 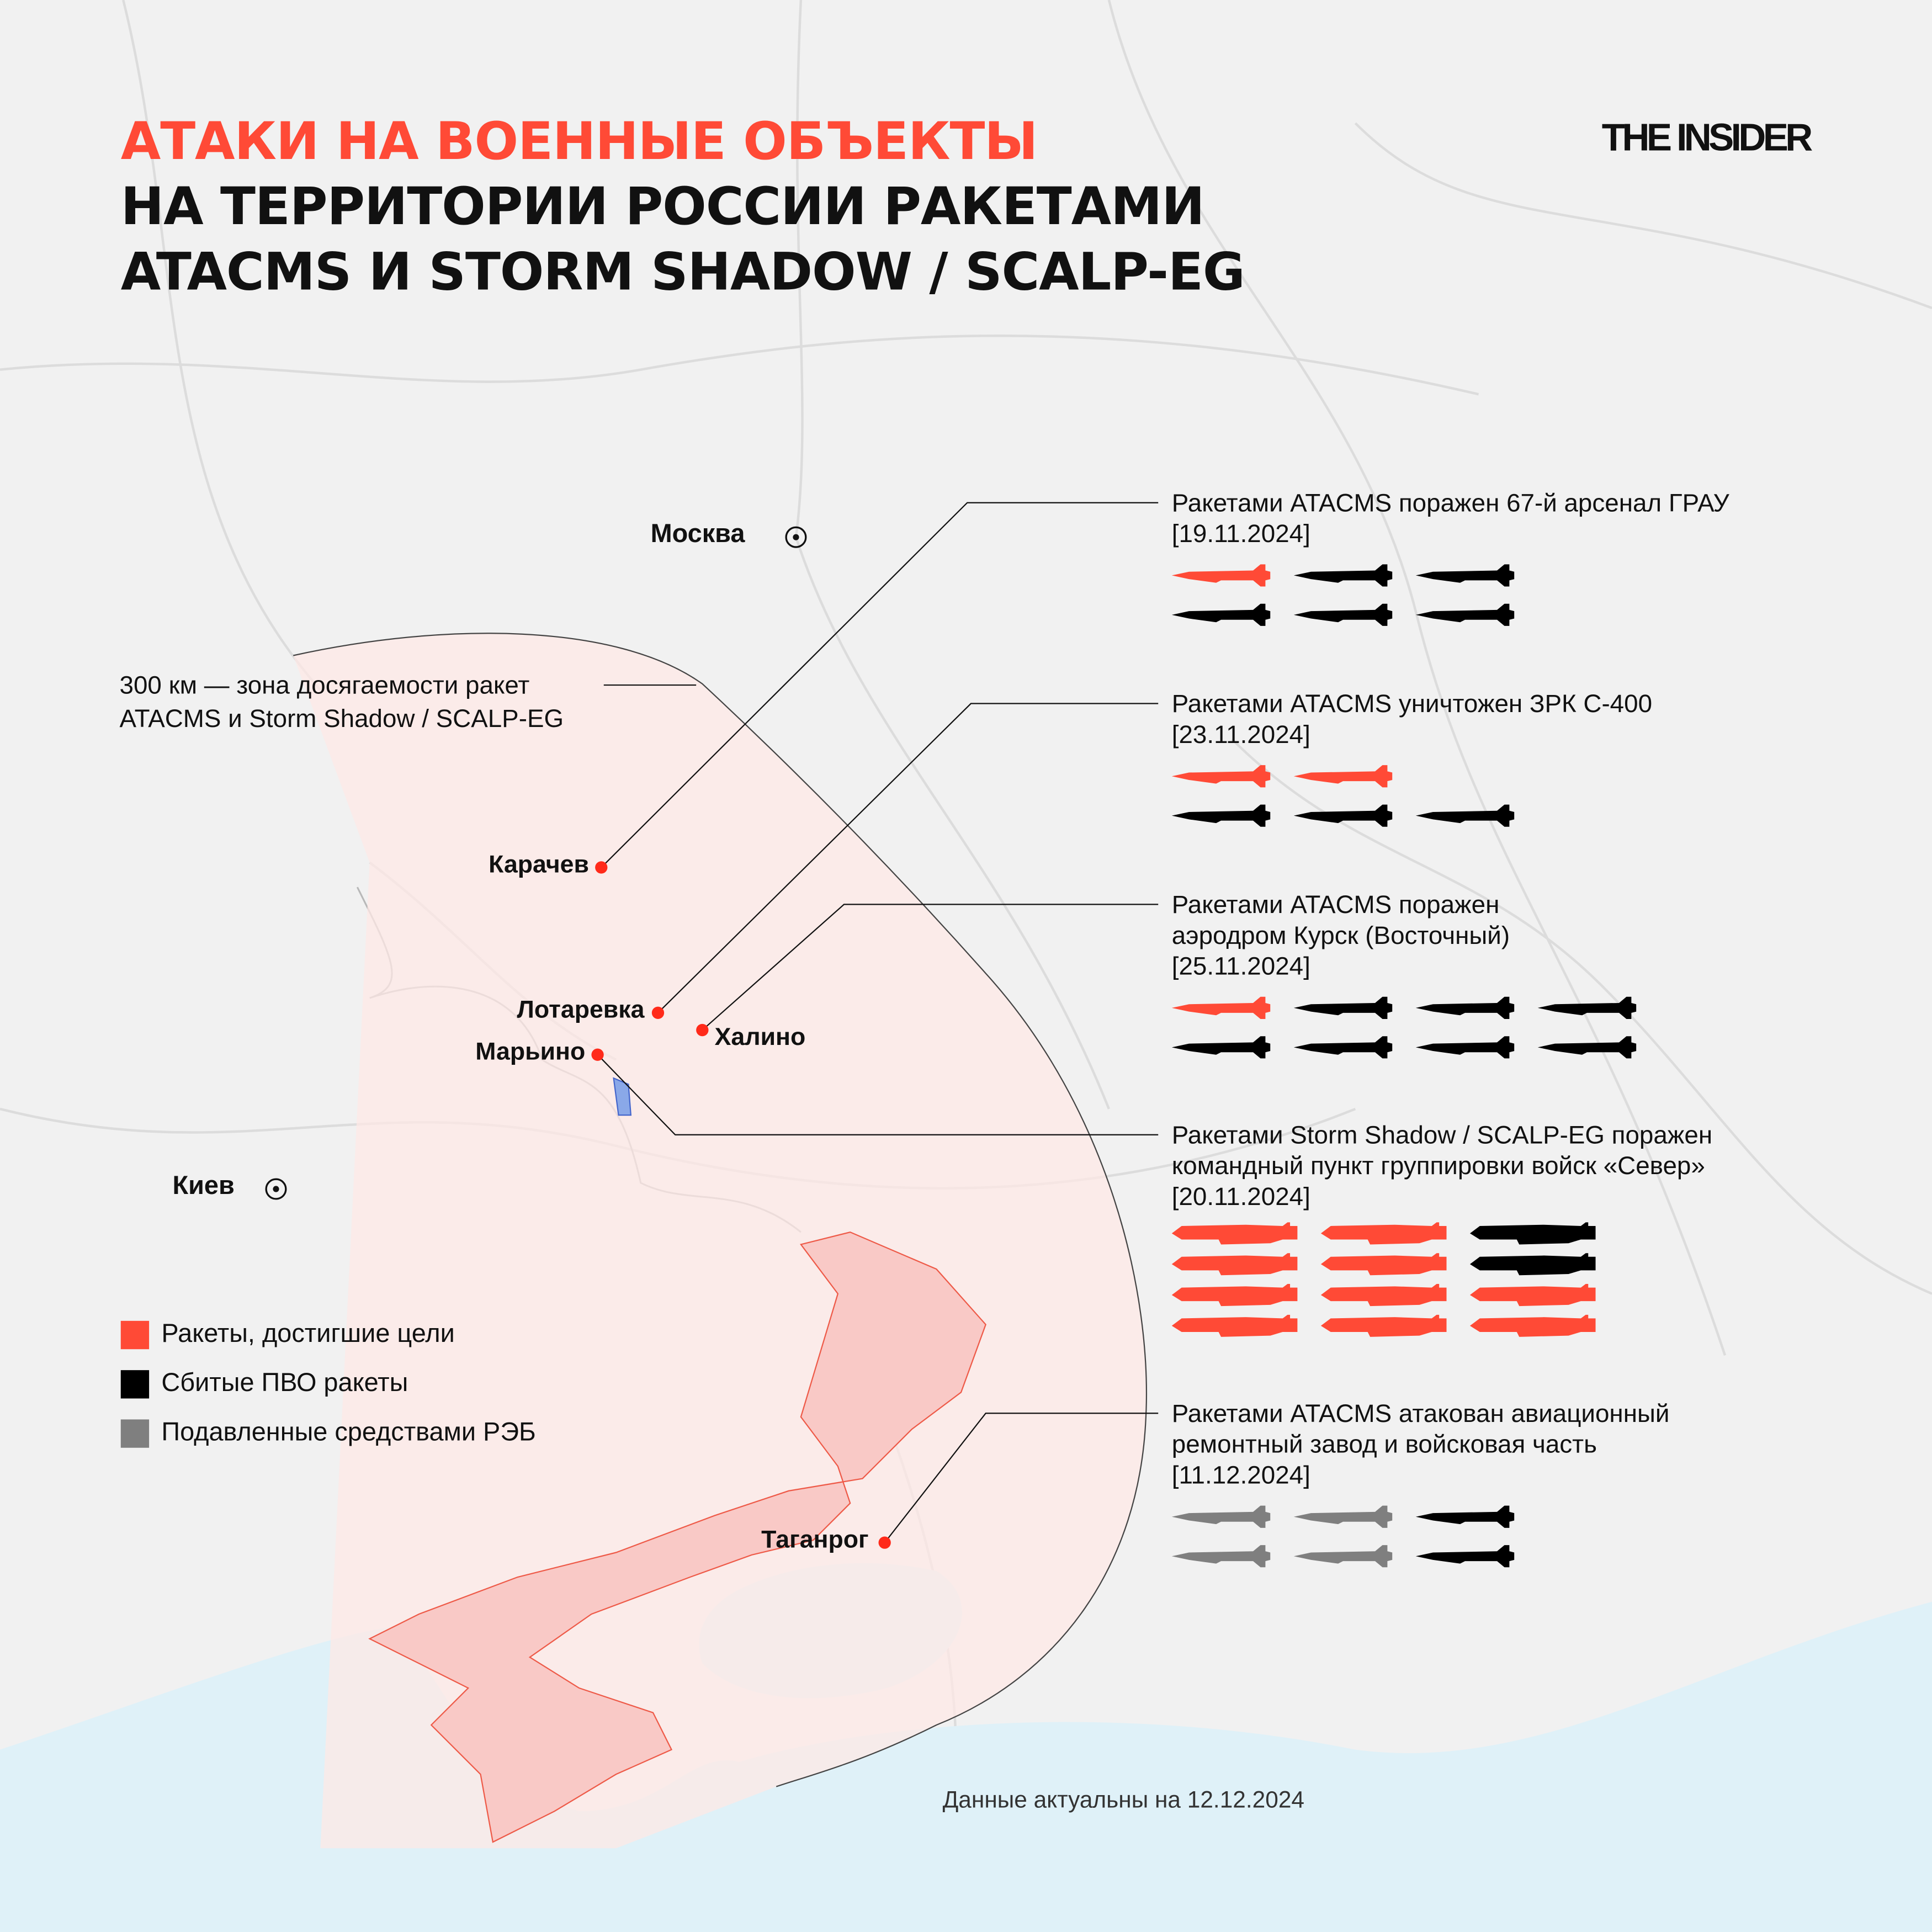 What do you see at coordinates (1240, 735) in the screenshot?
I see `attack-date: [23.11.2024]` at bounding box center [1240, 735].